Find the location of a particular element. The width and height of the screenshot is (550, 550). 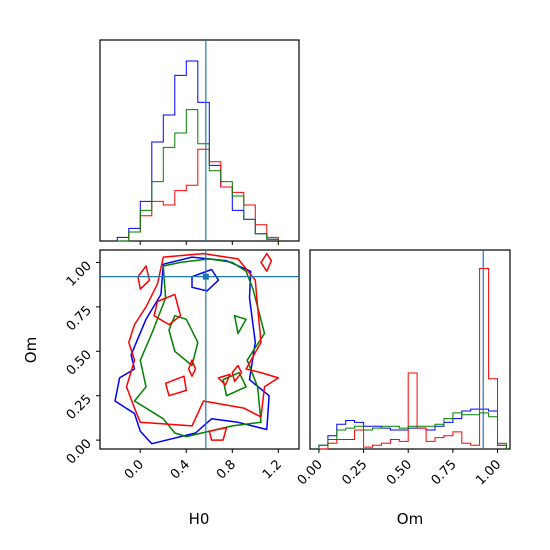

h0-histogram-series is located at coordinates (197, 151).